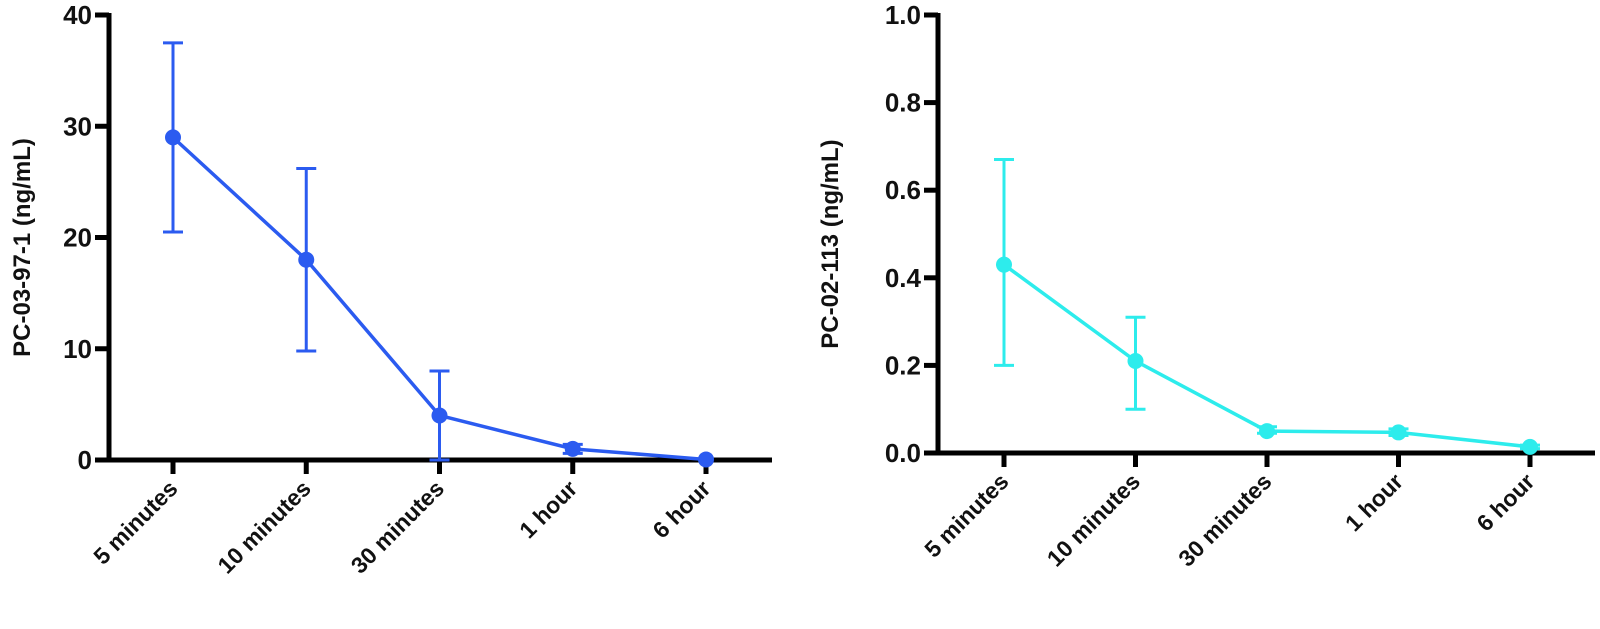 This screenshot has height=629, width=1600. Describe the element at coordinates (830, 243) in the screenshot. I see `y-axis-title: PC-02-113 (ng/mL)` at that location.